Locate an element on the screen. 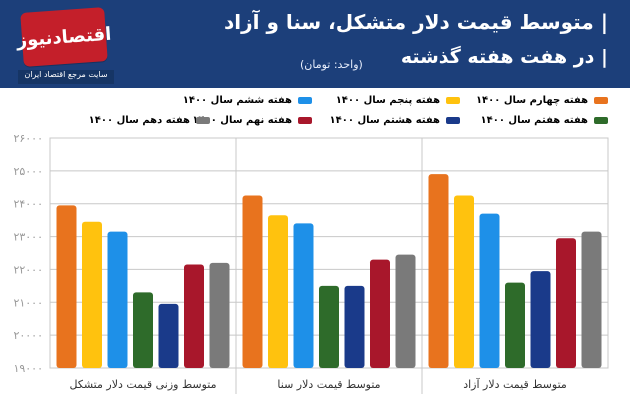 The image size is (630, 404). chart-title-line1: | متوسط قیمت دلار متشکل، سنا و آزاد is located at coordinates (416, 22).